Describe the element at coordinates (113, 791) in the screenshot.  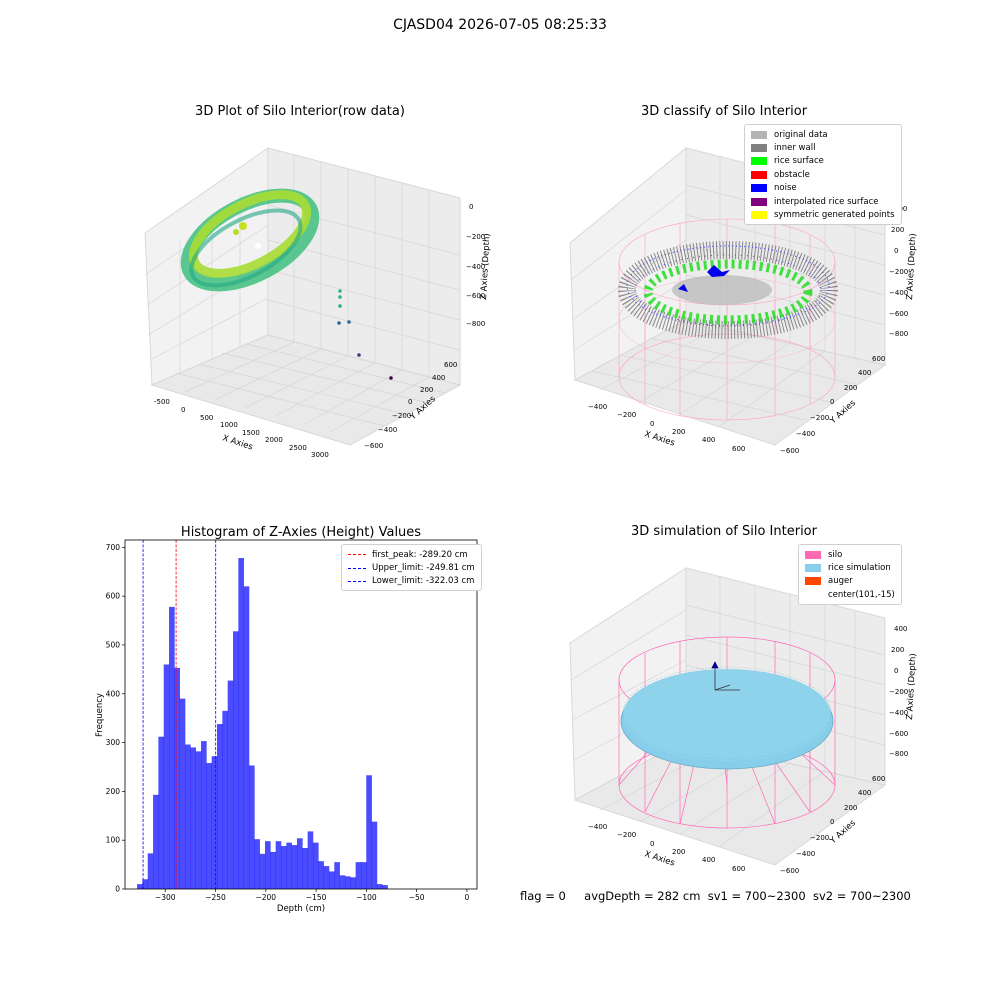
I see `histogram-y-tick-label: 200` at that location.